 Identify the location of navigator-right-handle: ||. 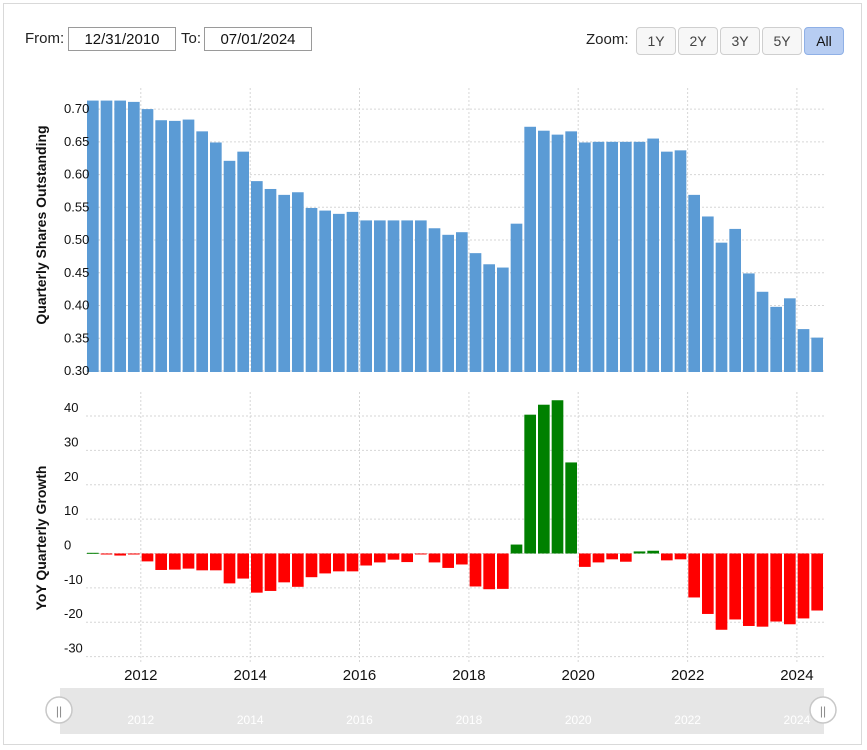
(823, 710).